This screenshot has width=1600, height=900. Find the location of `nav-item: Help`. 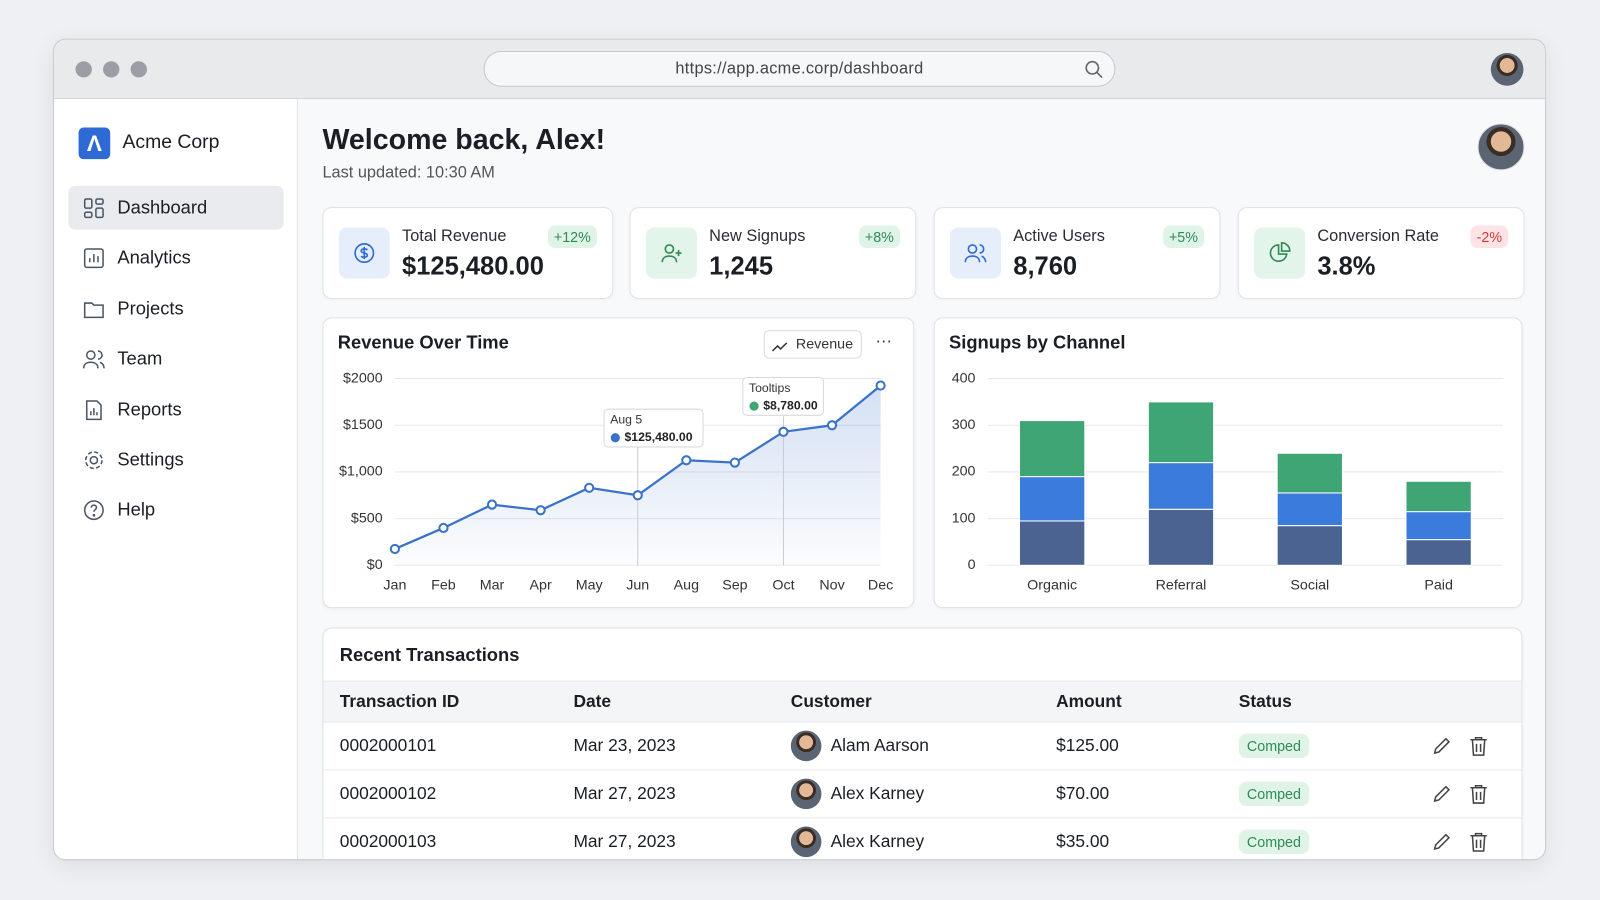

nav-item: Help is located at coordinates (175, 510).